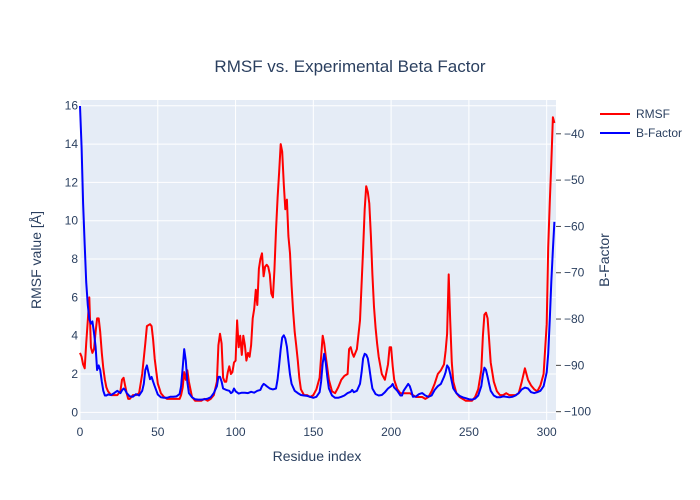 Image resolution: width=700 pixels, height=500 pixels. What do you see at coordinates (36, 260) in the screenshot?
I see `y-axis-title: RMSF value [Å]` at bounding box center [36, 260].